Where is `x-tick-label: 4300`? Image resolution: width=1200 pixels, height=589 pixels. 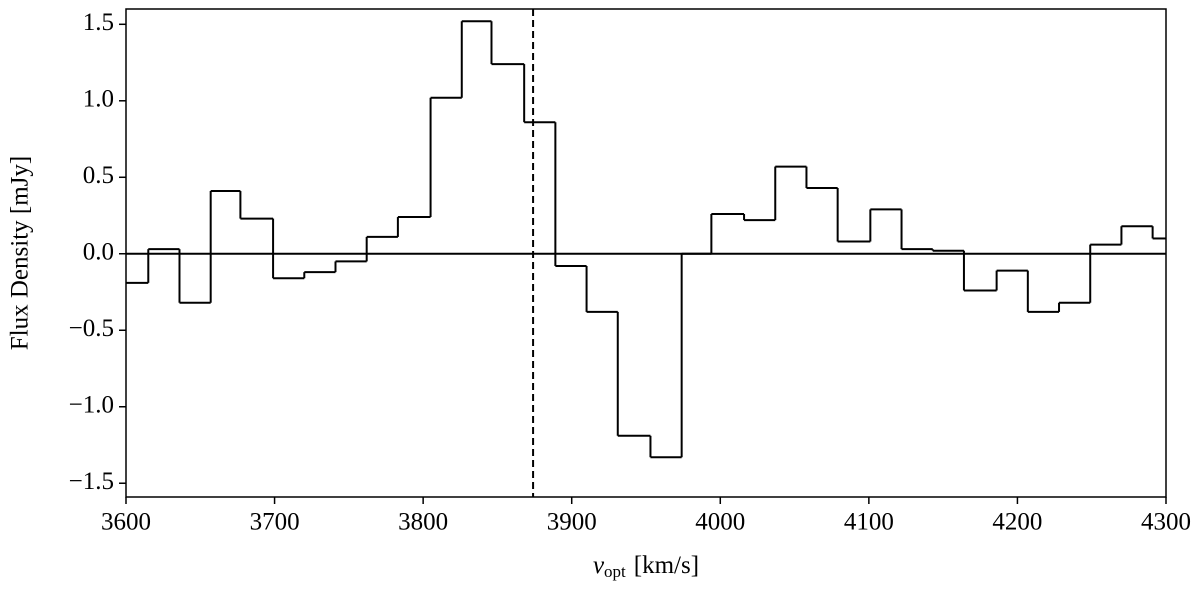
x-tick-label: 4300 is located at coordinates (1166, 522).